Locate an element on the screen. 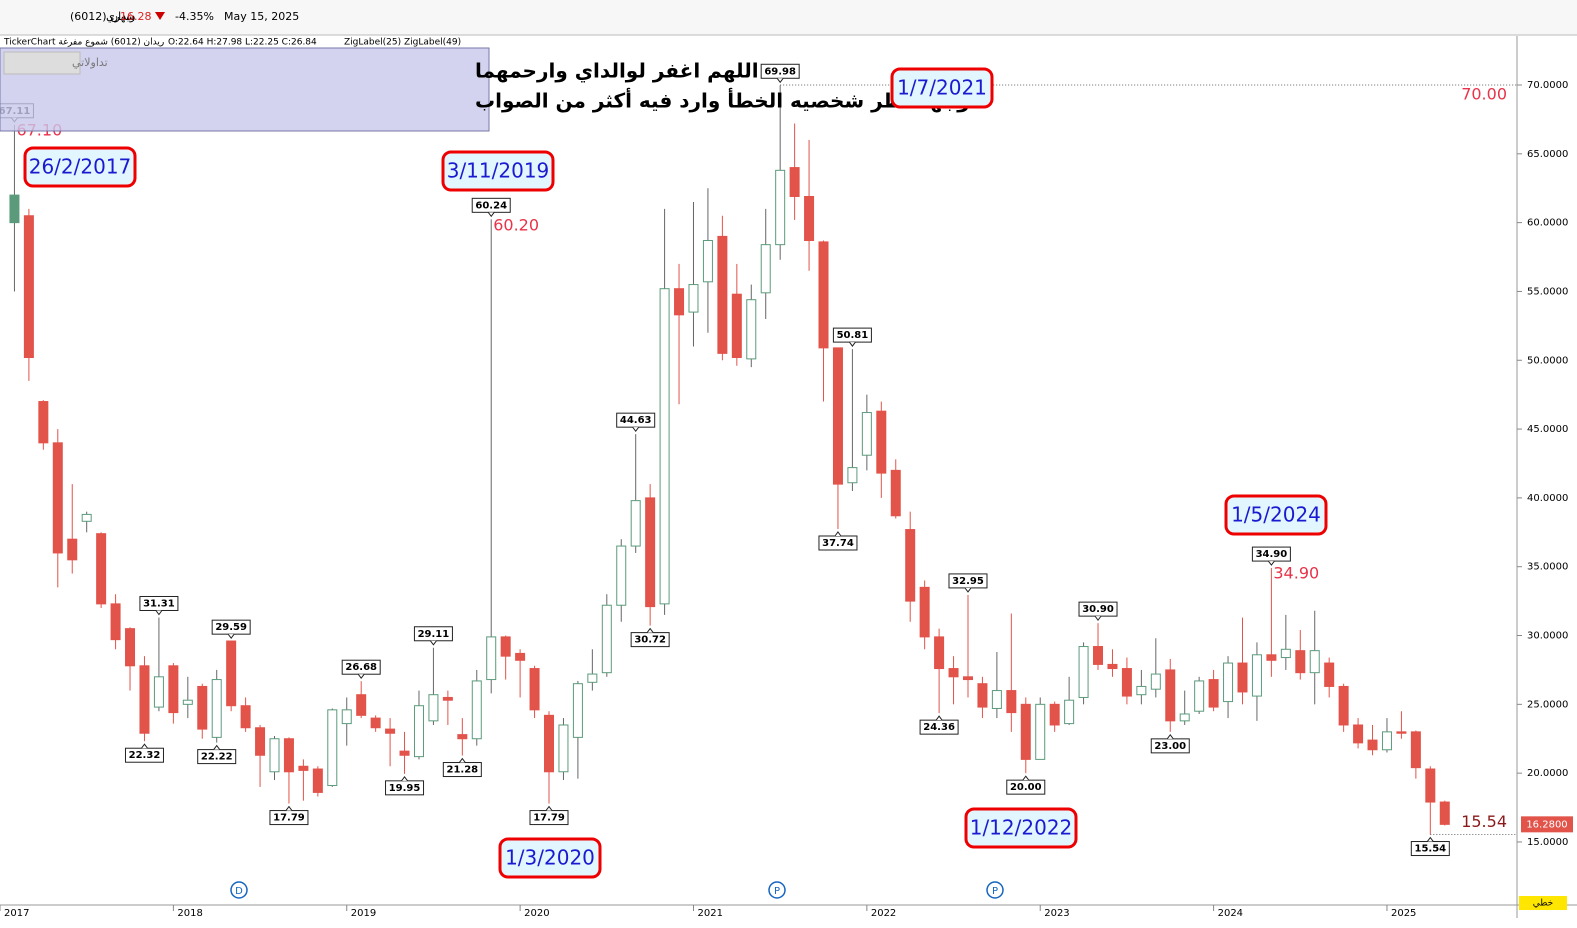 The height and width of the screenshot is (928, 1577). info-source: TickerChart ريدان (6012) شموع مفرغة is located at coordinates (83, 43).